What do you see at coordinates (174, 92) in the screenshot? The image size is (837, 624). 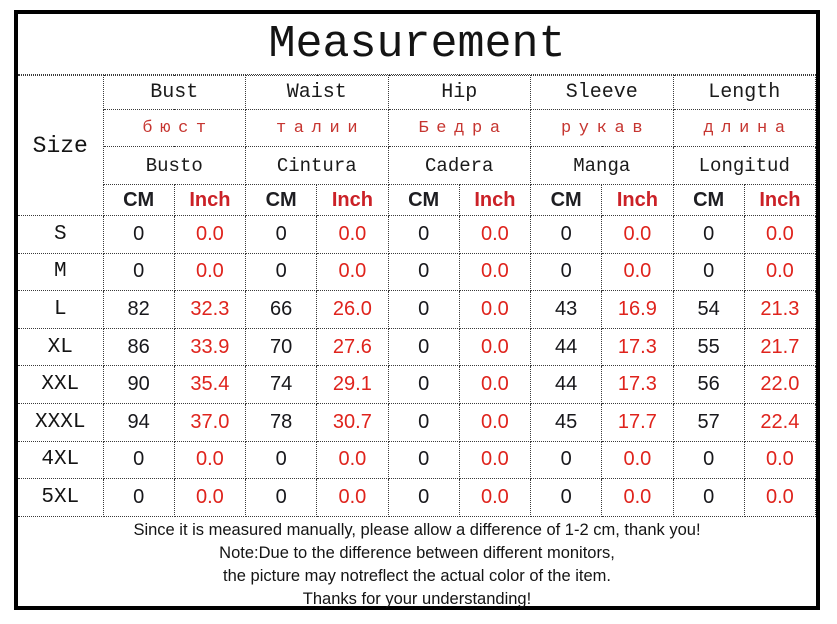 I see `column-group-bust-english: Bust` at bounding box center [174, 92].